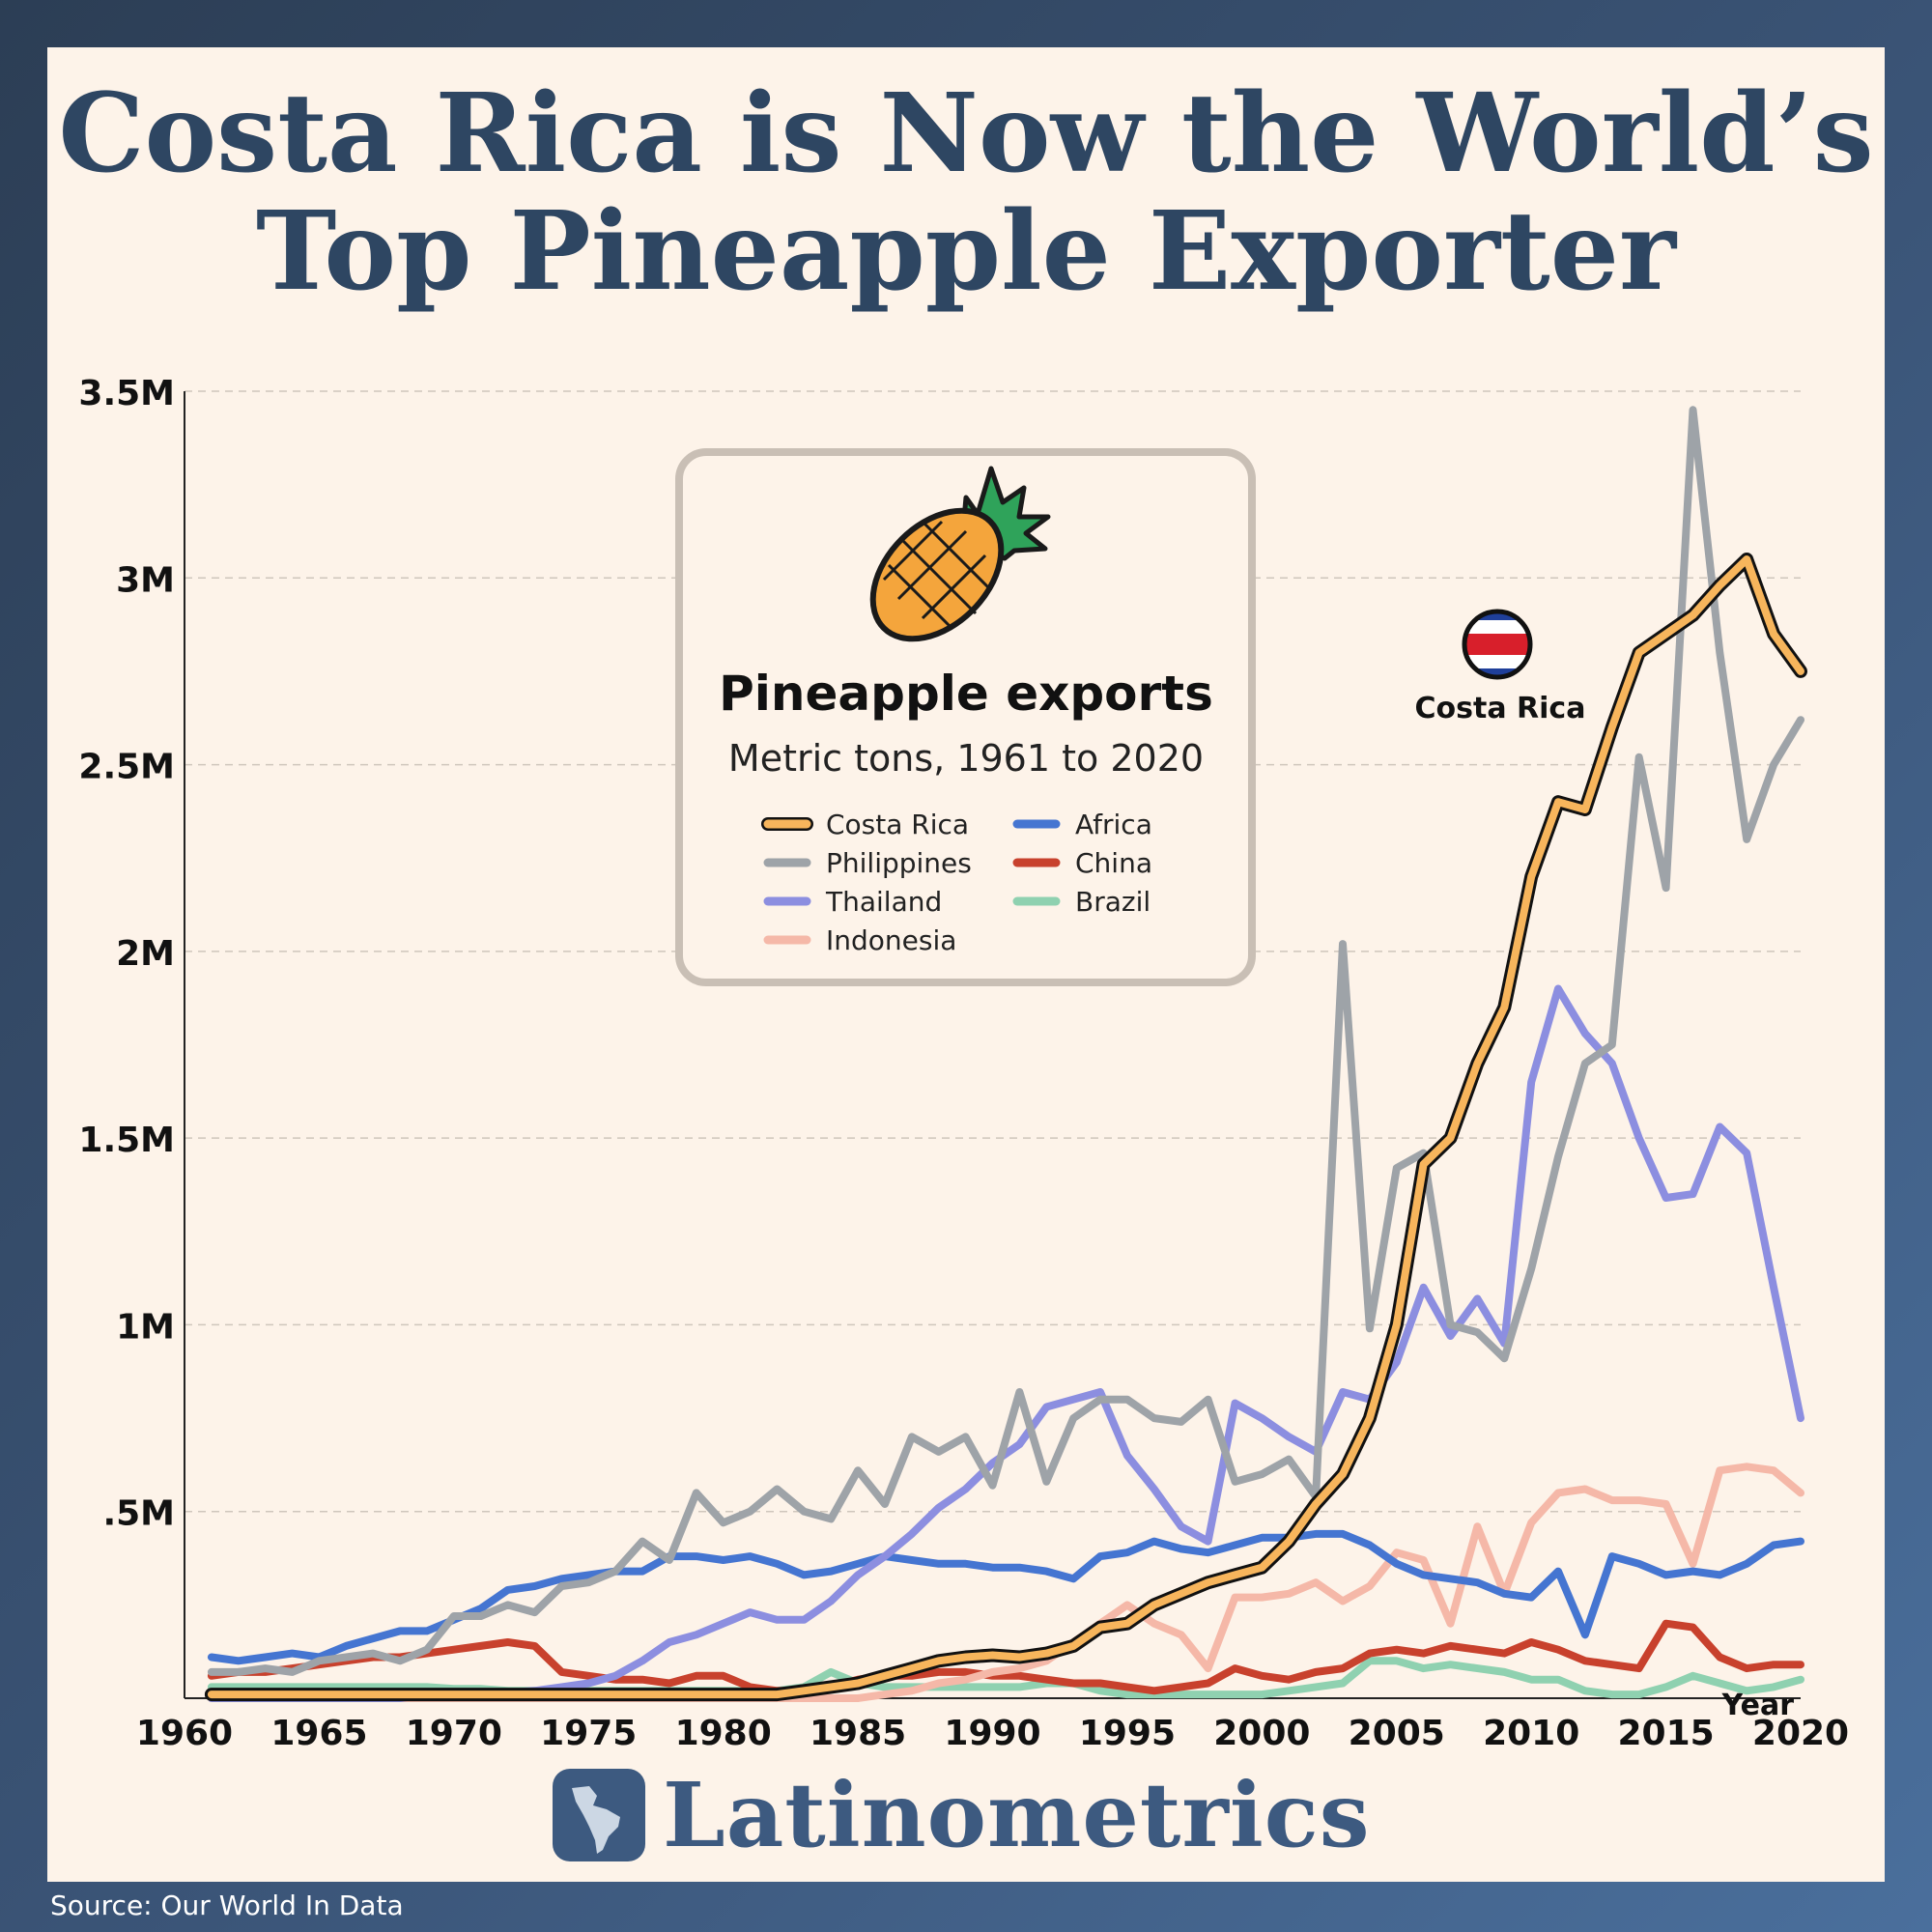  What do you see at coordinates (966, 694) in the screenshot?
I see `legend-title: Pineapple exports` at bounding box center [966, 694].